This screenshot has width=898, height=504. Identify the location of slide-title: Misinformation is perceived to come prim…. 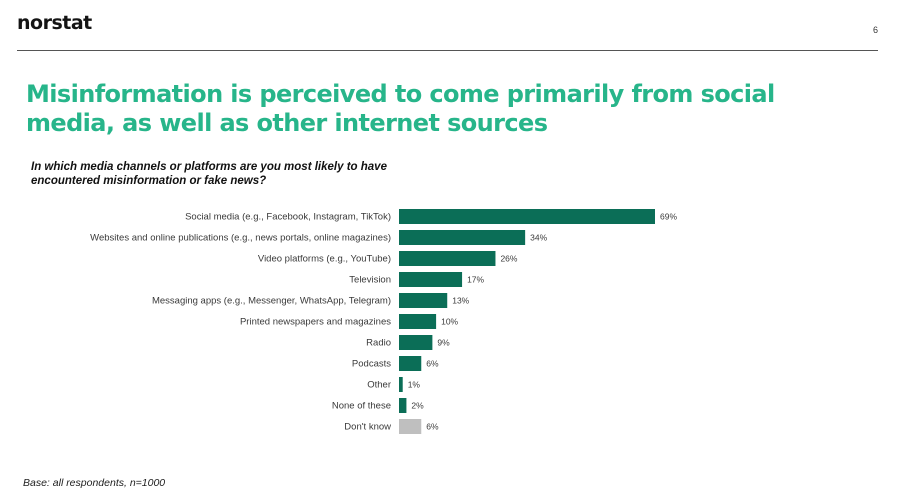
(400, 108).